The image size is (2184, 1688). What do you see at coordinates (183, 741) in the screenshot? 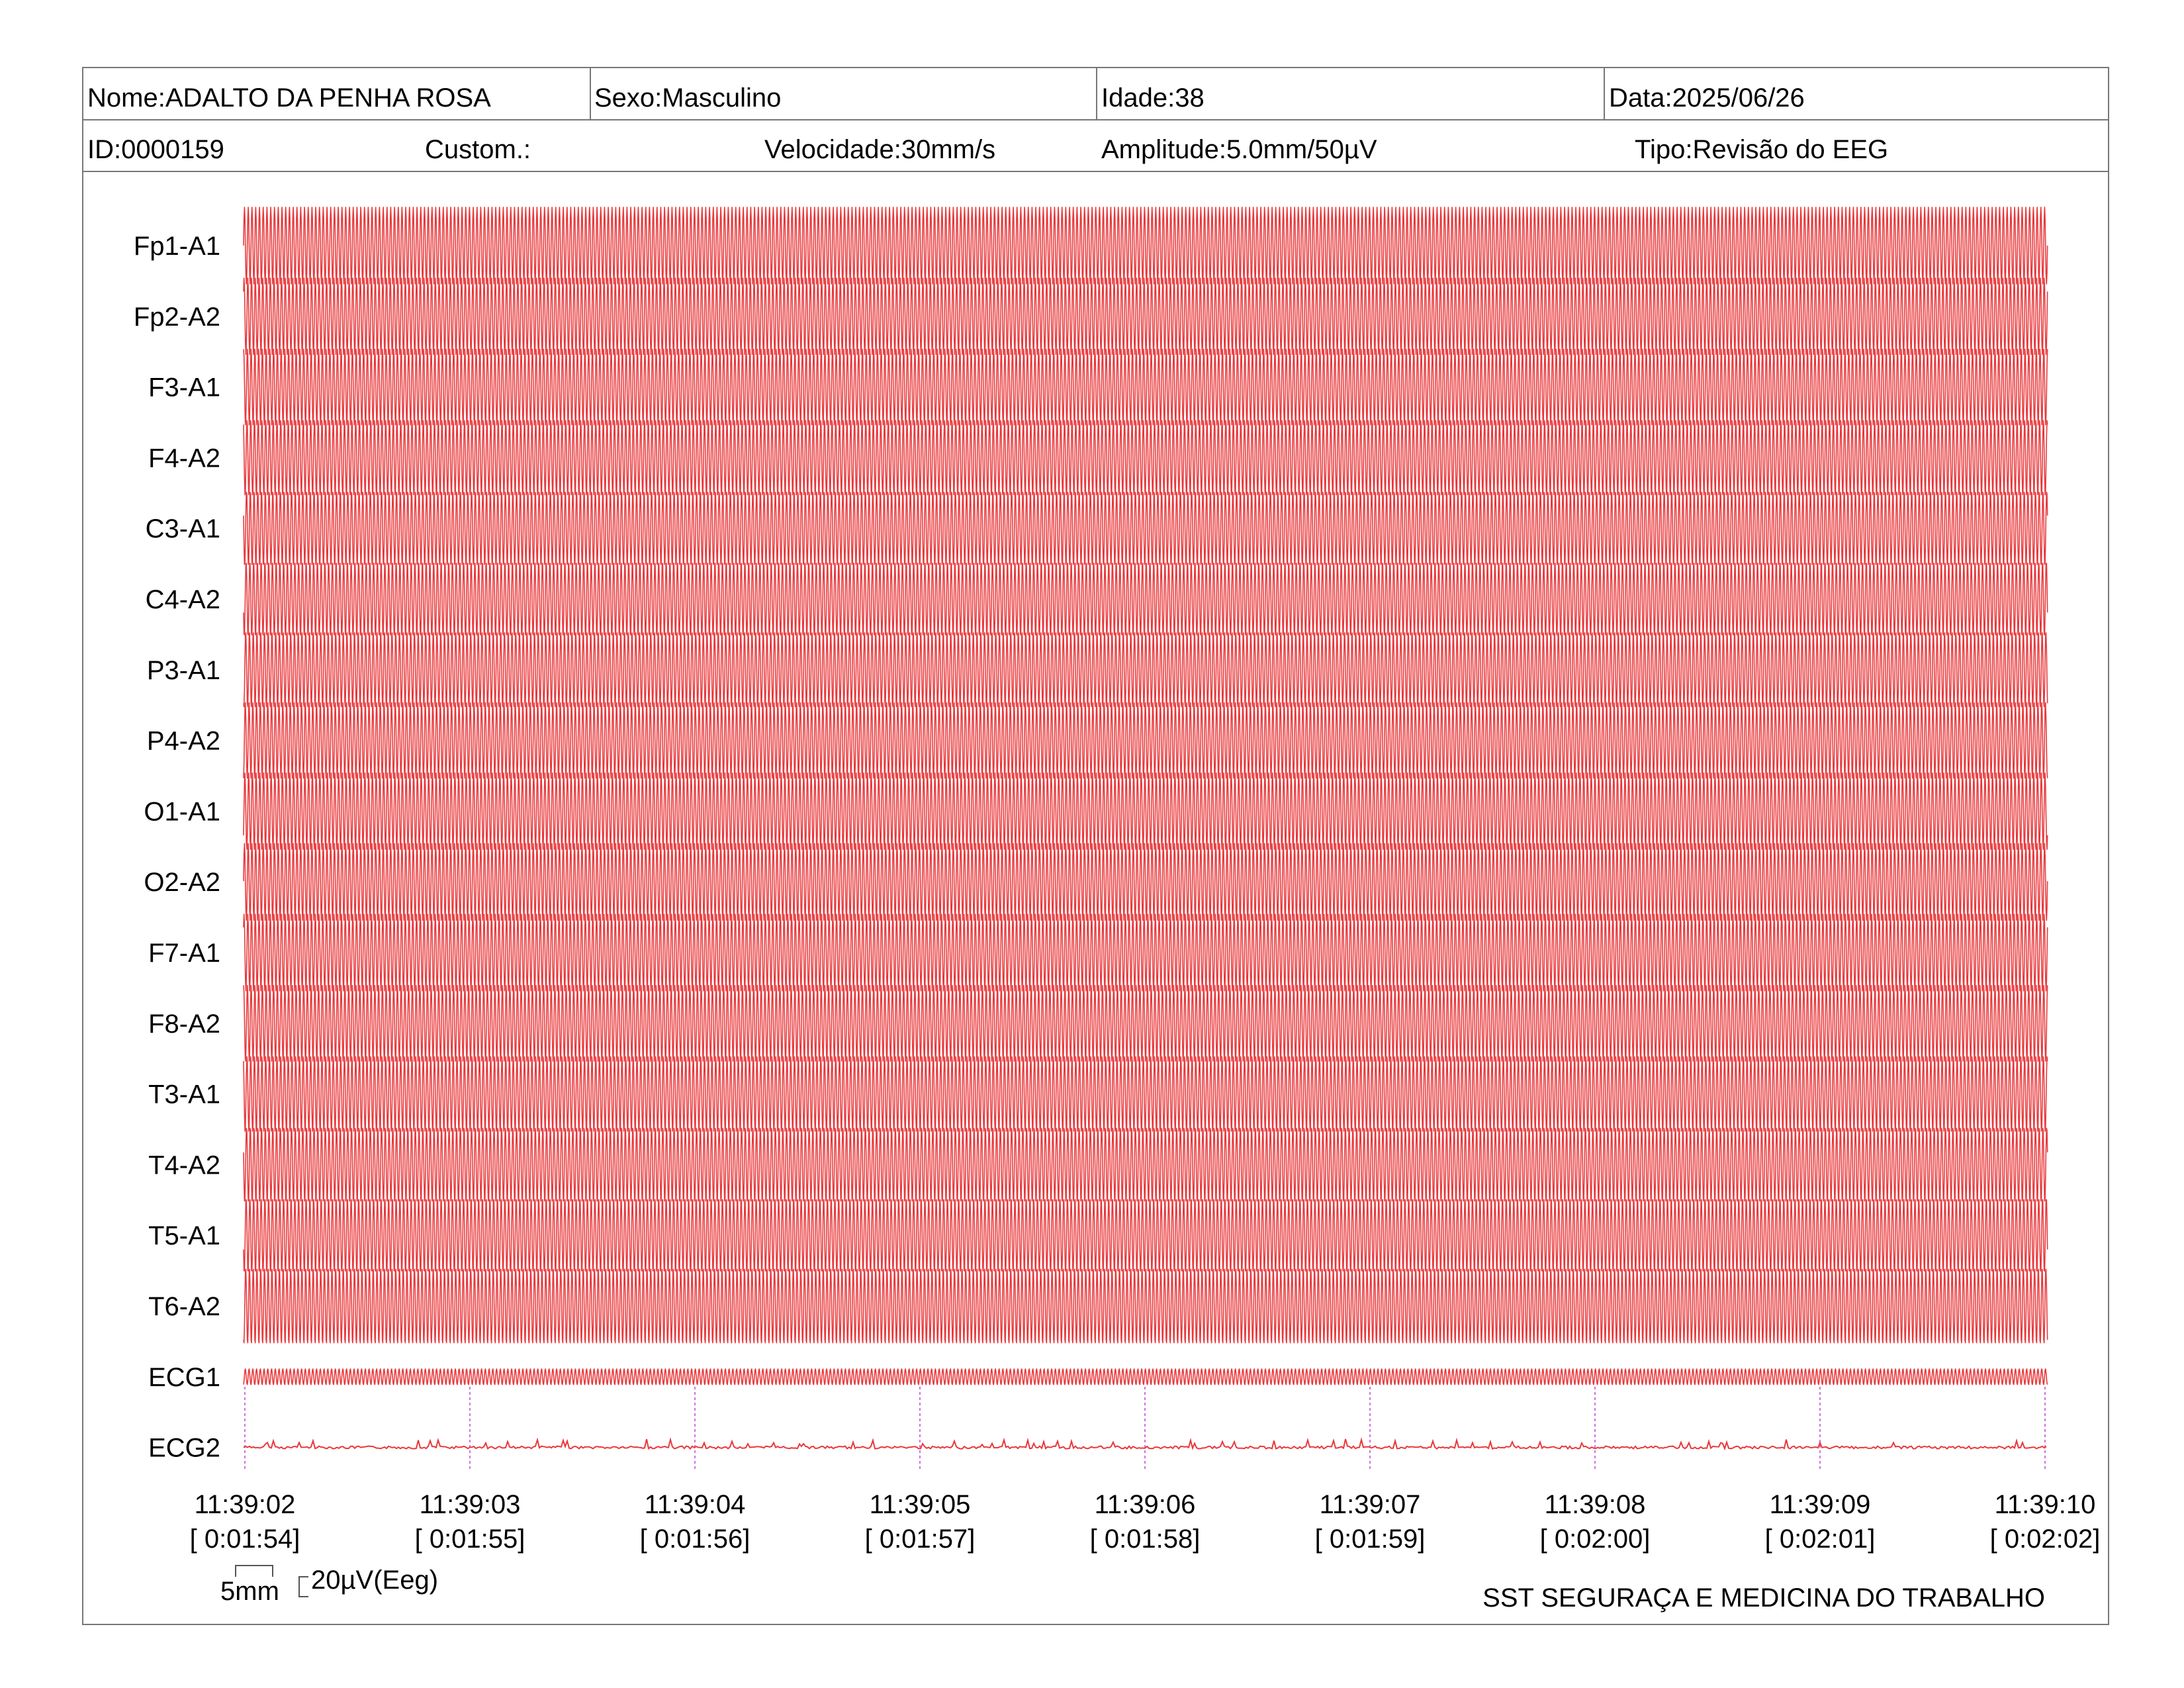
I see `channel-label: P4-A2` at bounding box center [183, 741].